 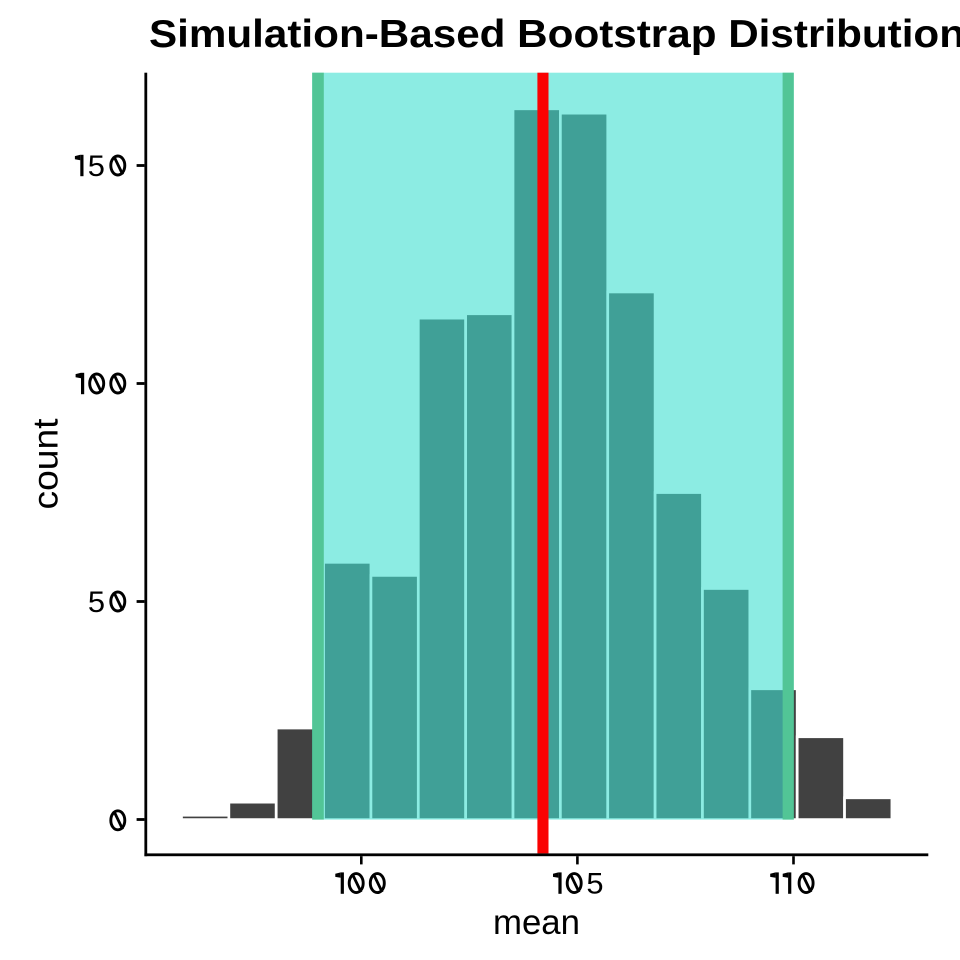 I want to click on svg-text: count, so click(x=45, y=463).